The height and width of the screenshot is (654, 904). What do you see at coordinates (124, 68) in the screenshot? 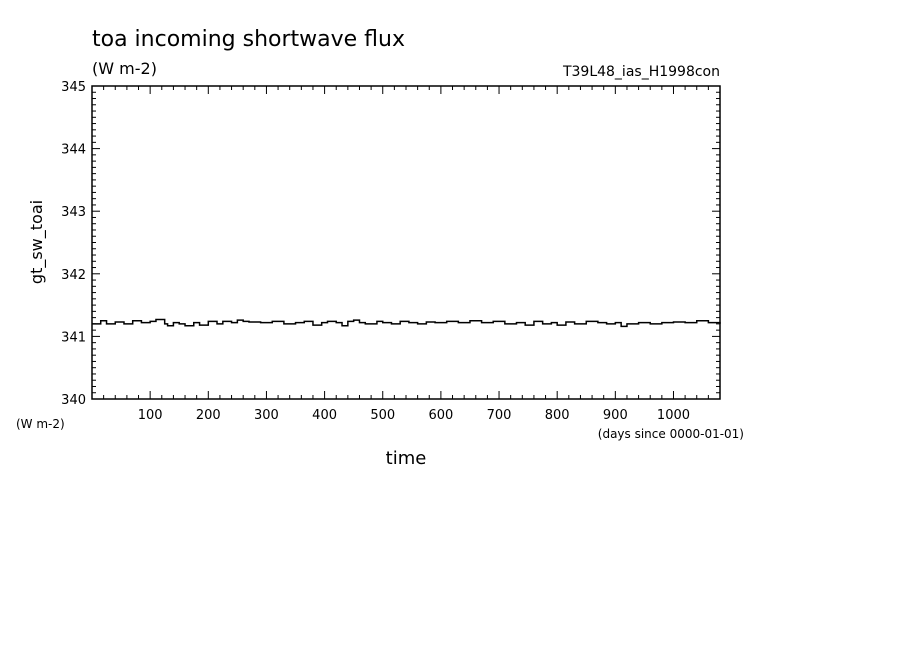
I see `units-top: (W m-2)` at bounding box center [124, 68].